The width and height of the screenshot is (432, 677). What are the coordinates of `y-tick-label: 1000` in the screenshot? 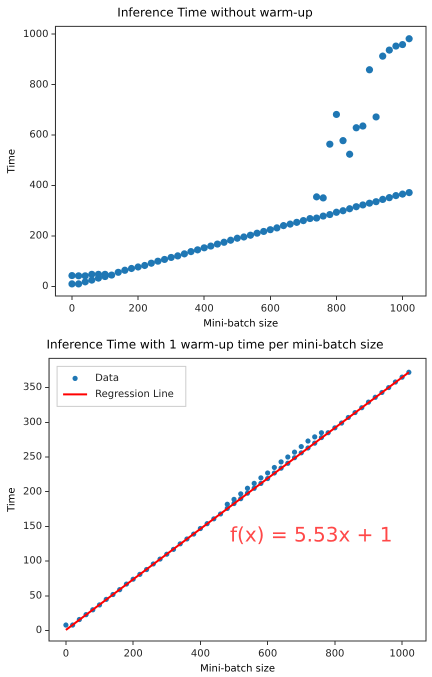 It's located at (35, 34).